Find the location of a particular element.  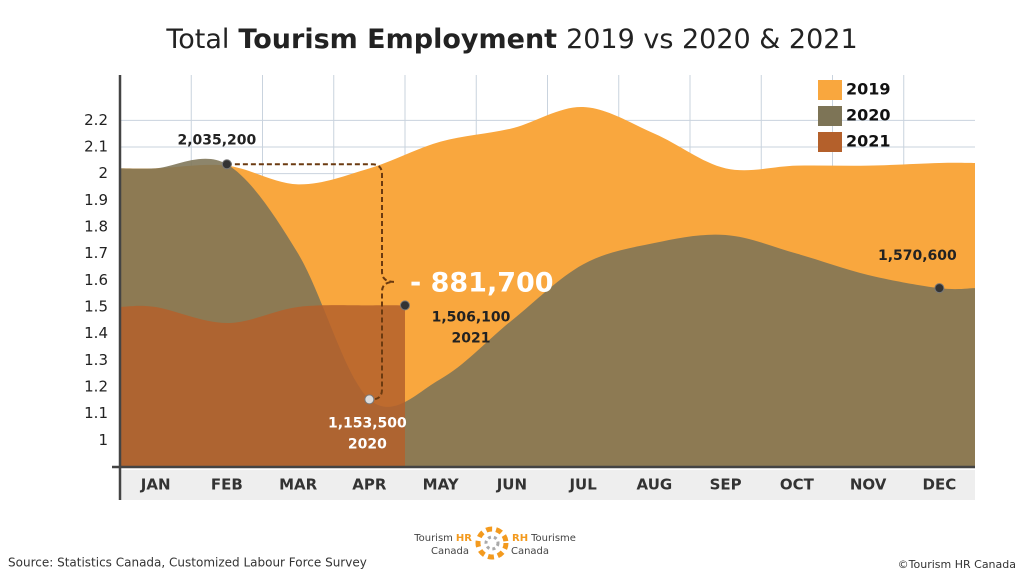

logo-text: RH Tourisme is located at coordinates (544, 538).